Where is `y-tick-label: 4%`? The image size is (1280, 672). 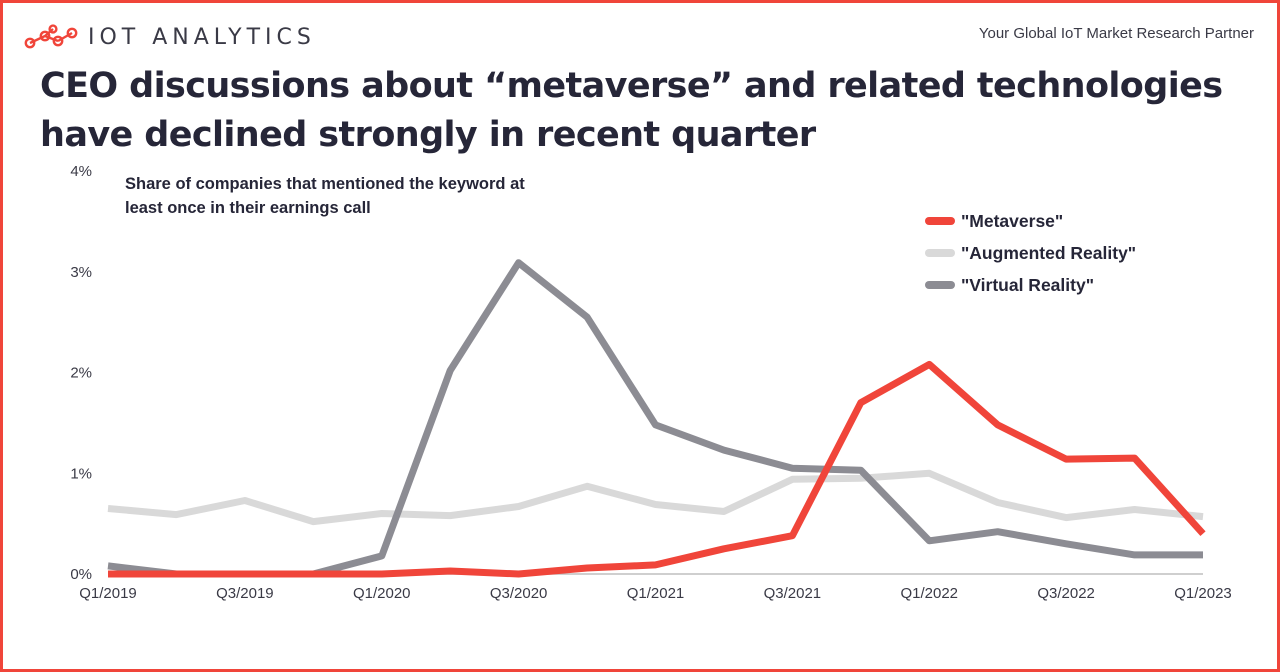 y-tick-label: 4% is located at coordinates (81, 171).